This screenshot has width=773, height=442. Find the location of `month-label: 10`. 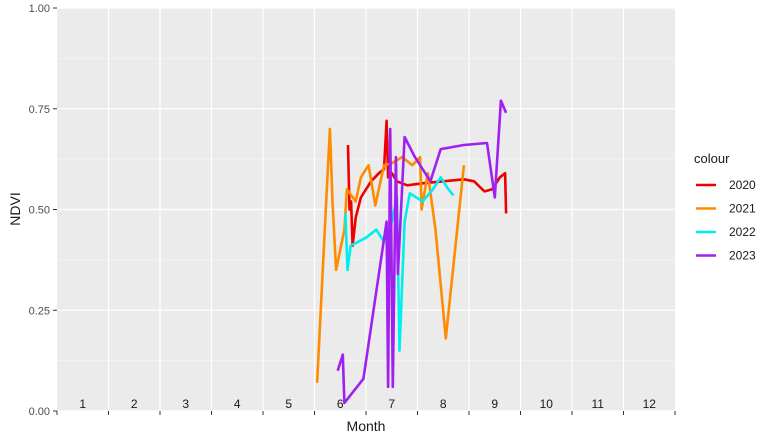

month-label: 10 is located at coordinates (547, 404).